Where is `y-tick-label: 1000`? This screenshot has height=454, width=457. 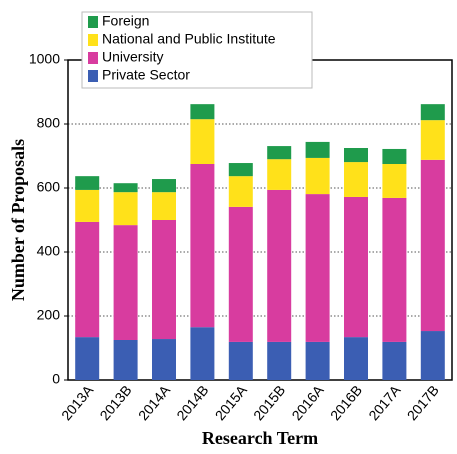
y-tick-label: 1000 is located at coordinates (44, 59).